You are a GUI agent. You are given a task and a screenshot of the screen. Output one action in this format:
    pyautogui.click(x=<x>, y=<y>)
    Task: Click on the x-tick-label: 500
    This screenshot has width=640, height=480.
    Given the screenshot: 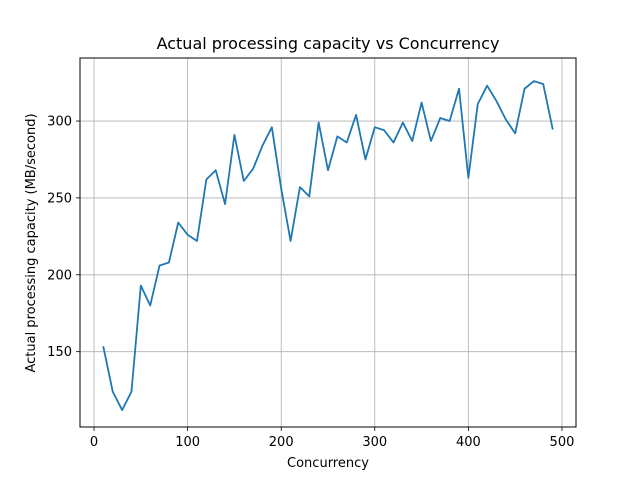 What is the action you would take?
    pyautogui.click(x=562, y=442)
    